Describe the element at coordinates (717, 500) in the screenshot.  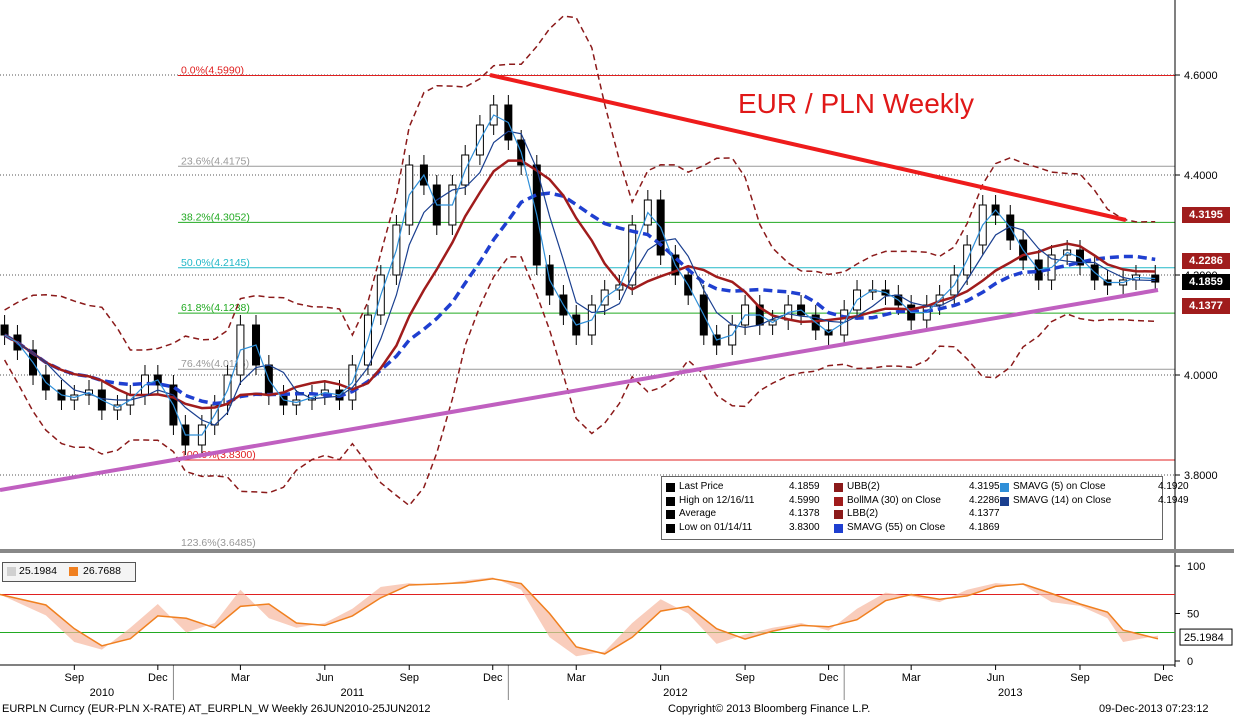
I see `legend-label: High on 12/16/11` at that location.